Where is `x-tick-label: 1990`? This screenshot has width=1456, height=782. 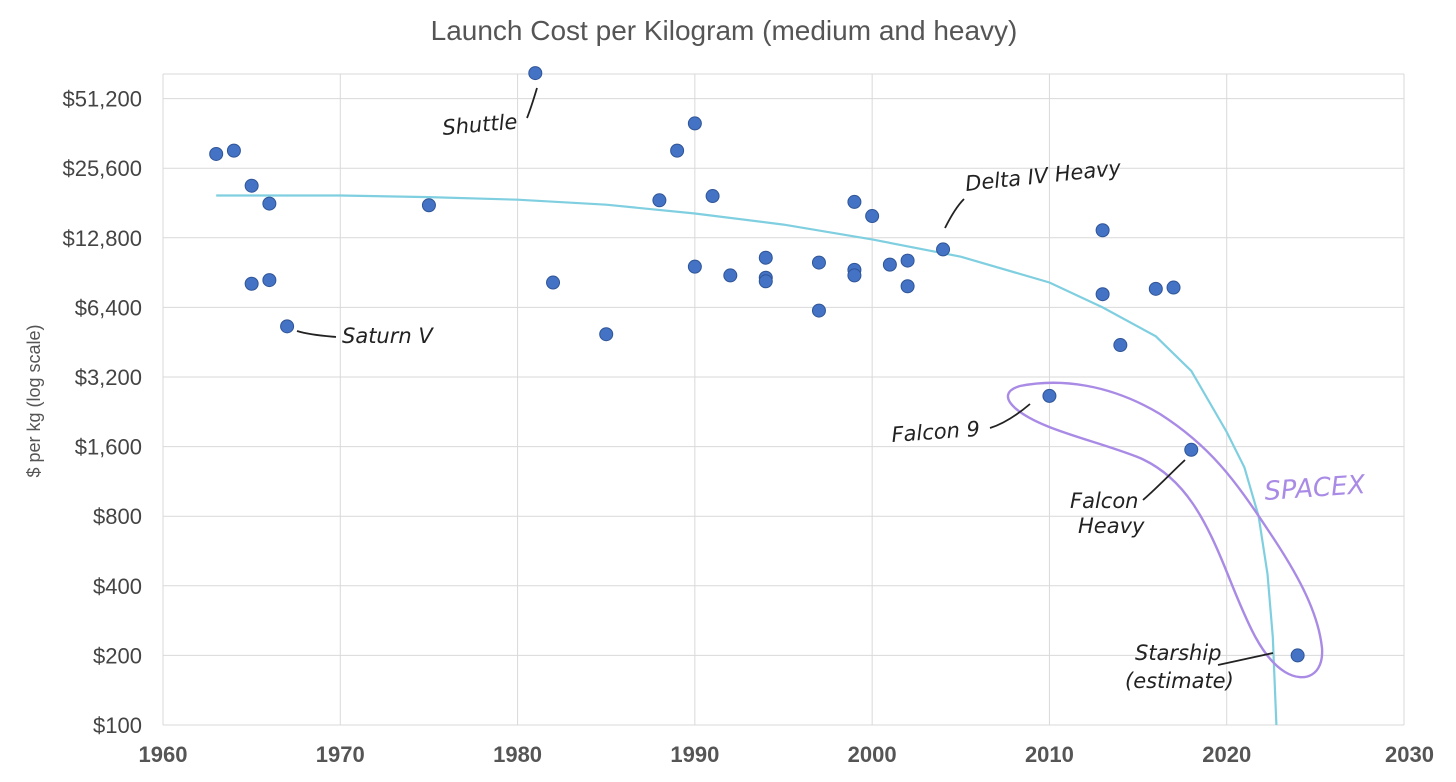 x-tick-label: 1990 is located at coordinates (694, 754).